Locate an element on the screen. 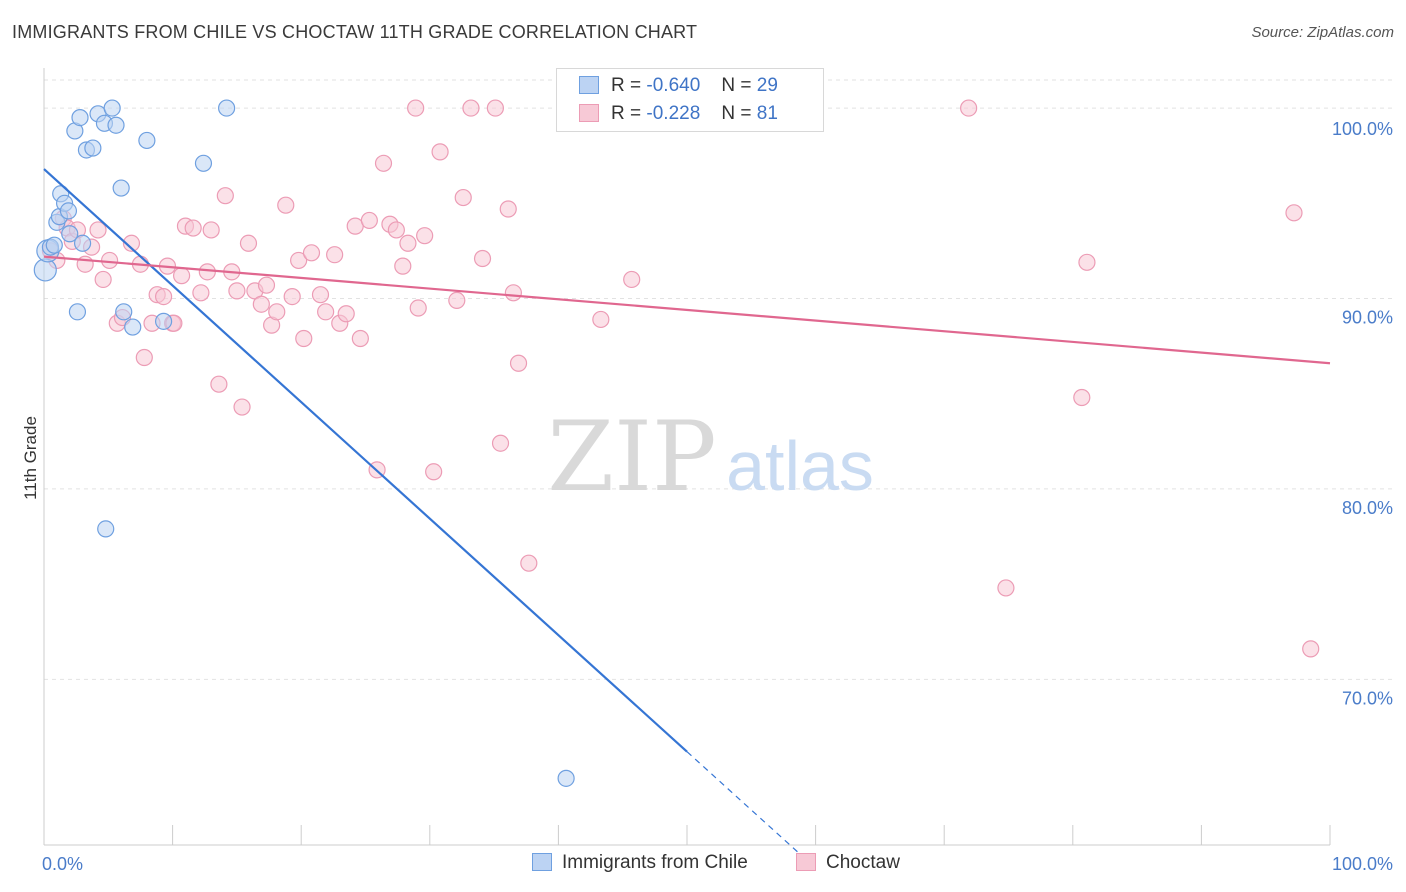 Image resolution: width=1406 pixels, height=892 pixels. bottom-legend-swatch-chile is located at coordinates (542, 862).